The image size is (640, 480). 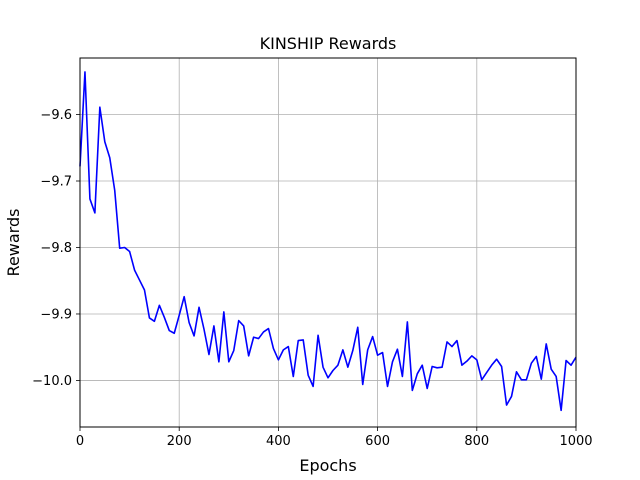 I want to click on x-tick-label: 800, so click(x=476, y=441).